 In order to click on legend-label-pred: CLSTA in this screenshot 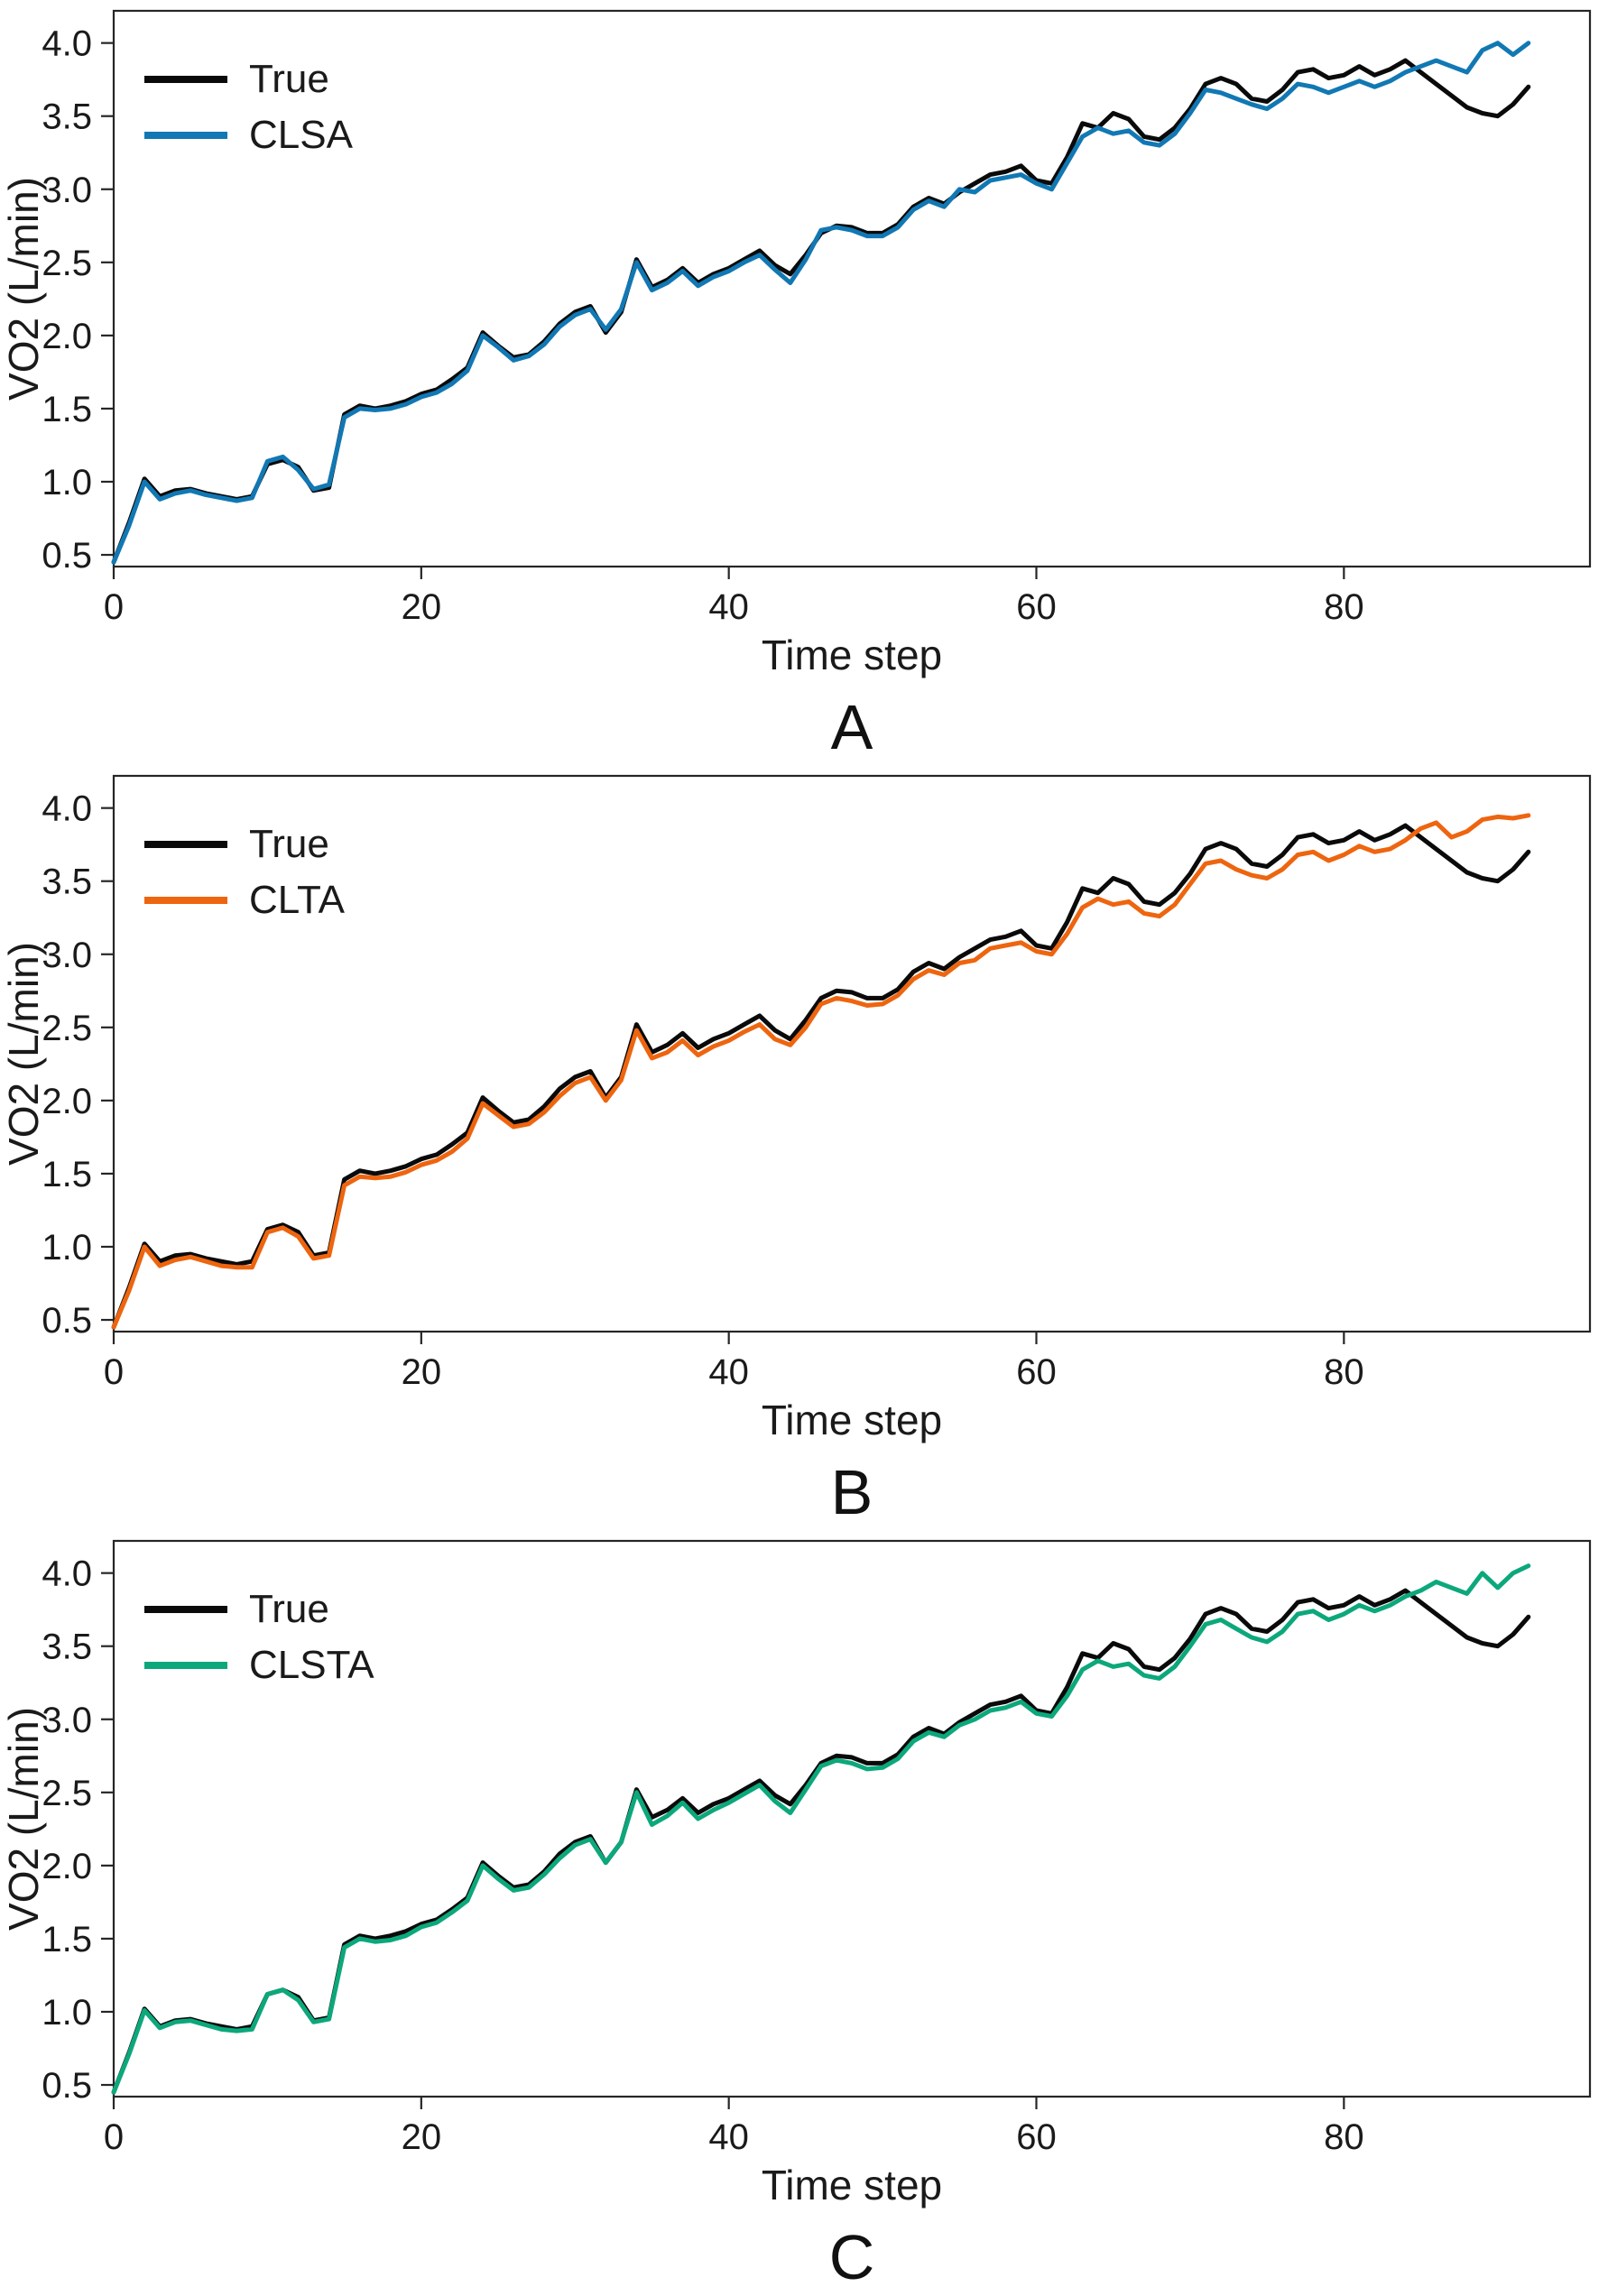, I will do `click(311, 1665)`.